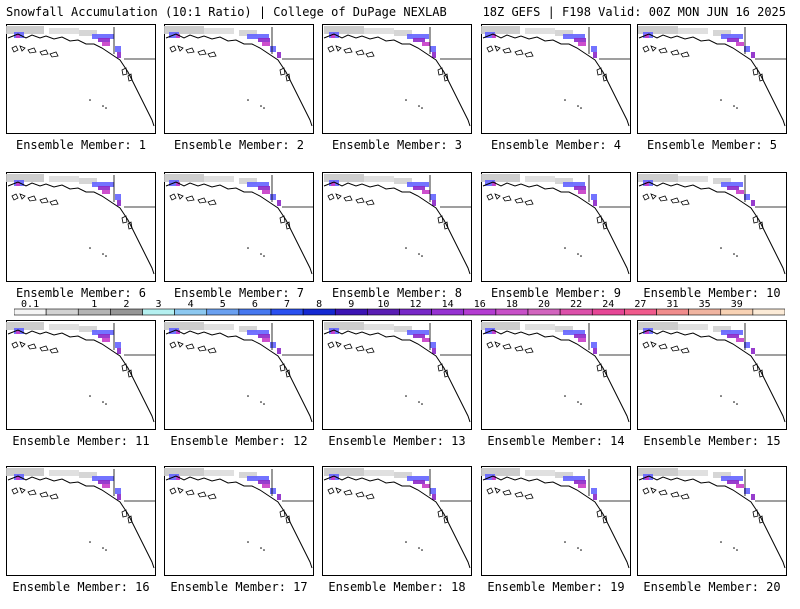 This screenshot has height=609, width=800. What do you see at coordinates (480, 304) in the screenshot?
I see `colorbar-label: 16` at bounding box center [480, 304].